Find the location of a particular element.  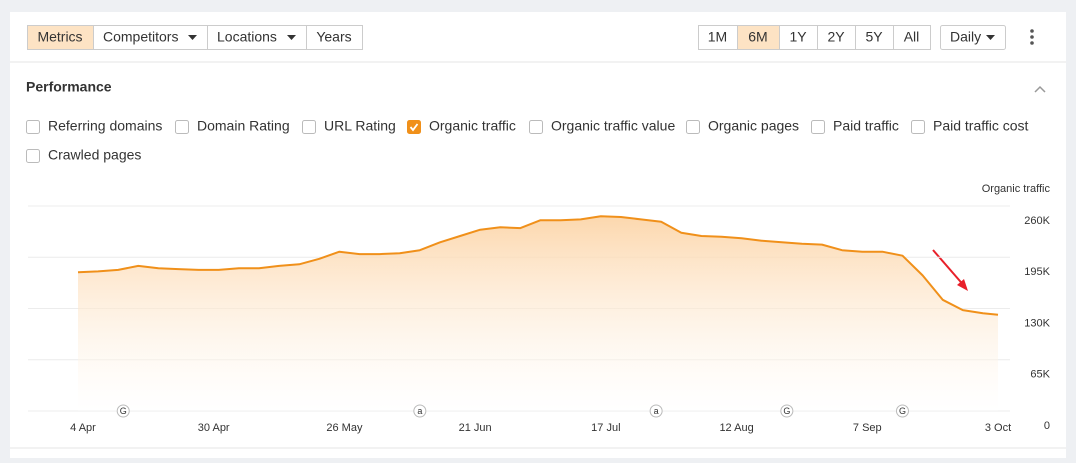

y-tick-label: 0 is located at coordinates (1047, 426).